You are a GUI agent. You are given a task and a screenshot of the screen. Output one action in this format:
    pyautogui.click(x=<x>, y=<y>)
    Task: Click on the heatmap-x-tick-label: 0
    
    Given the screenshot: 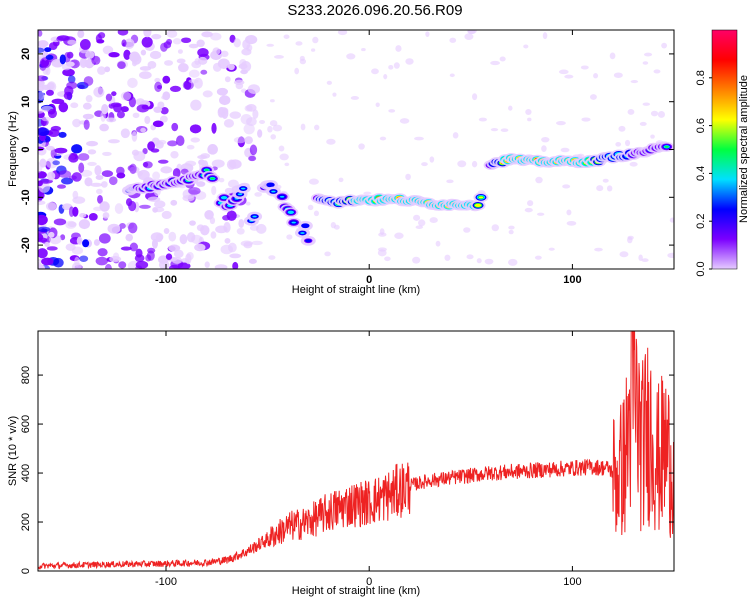 What is the action you would take?
    pyautogui.click(x=369, y=280)
    